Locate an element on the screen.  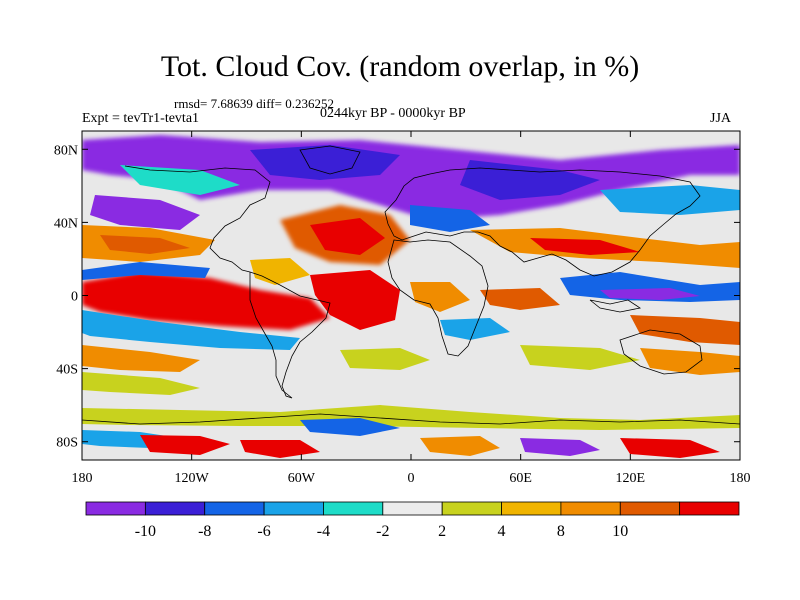
colorbar-label: 8 is located at coordinates (561, 531).